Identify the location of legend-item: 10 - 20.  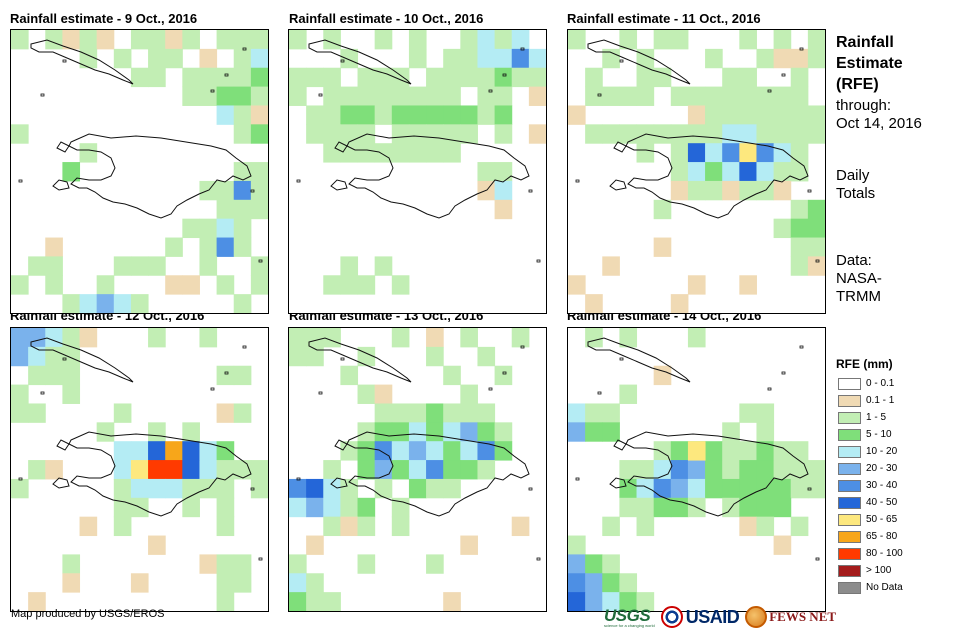
(870, 451).